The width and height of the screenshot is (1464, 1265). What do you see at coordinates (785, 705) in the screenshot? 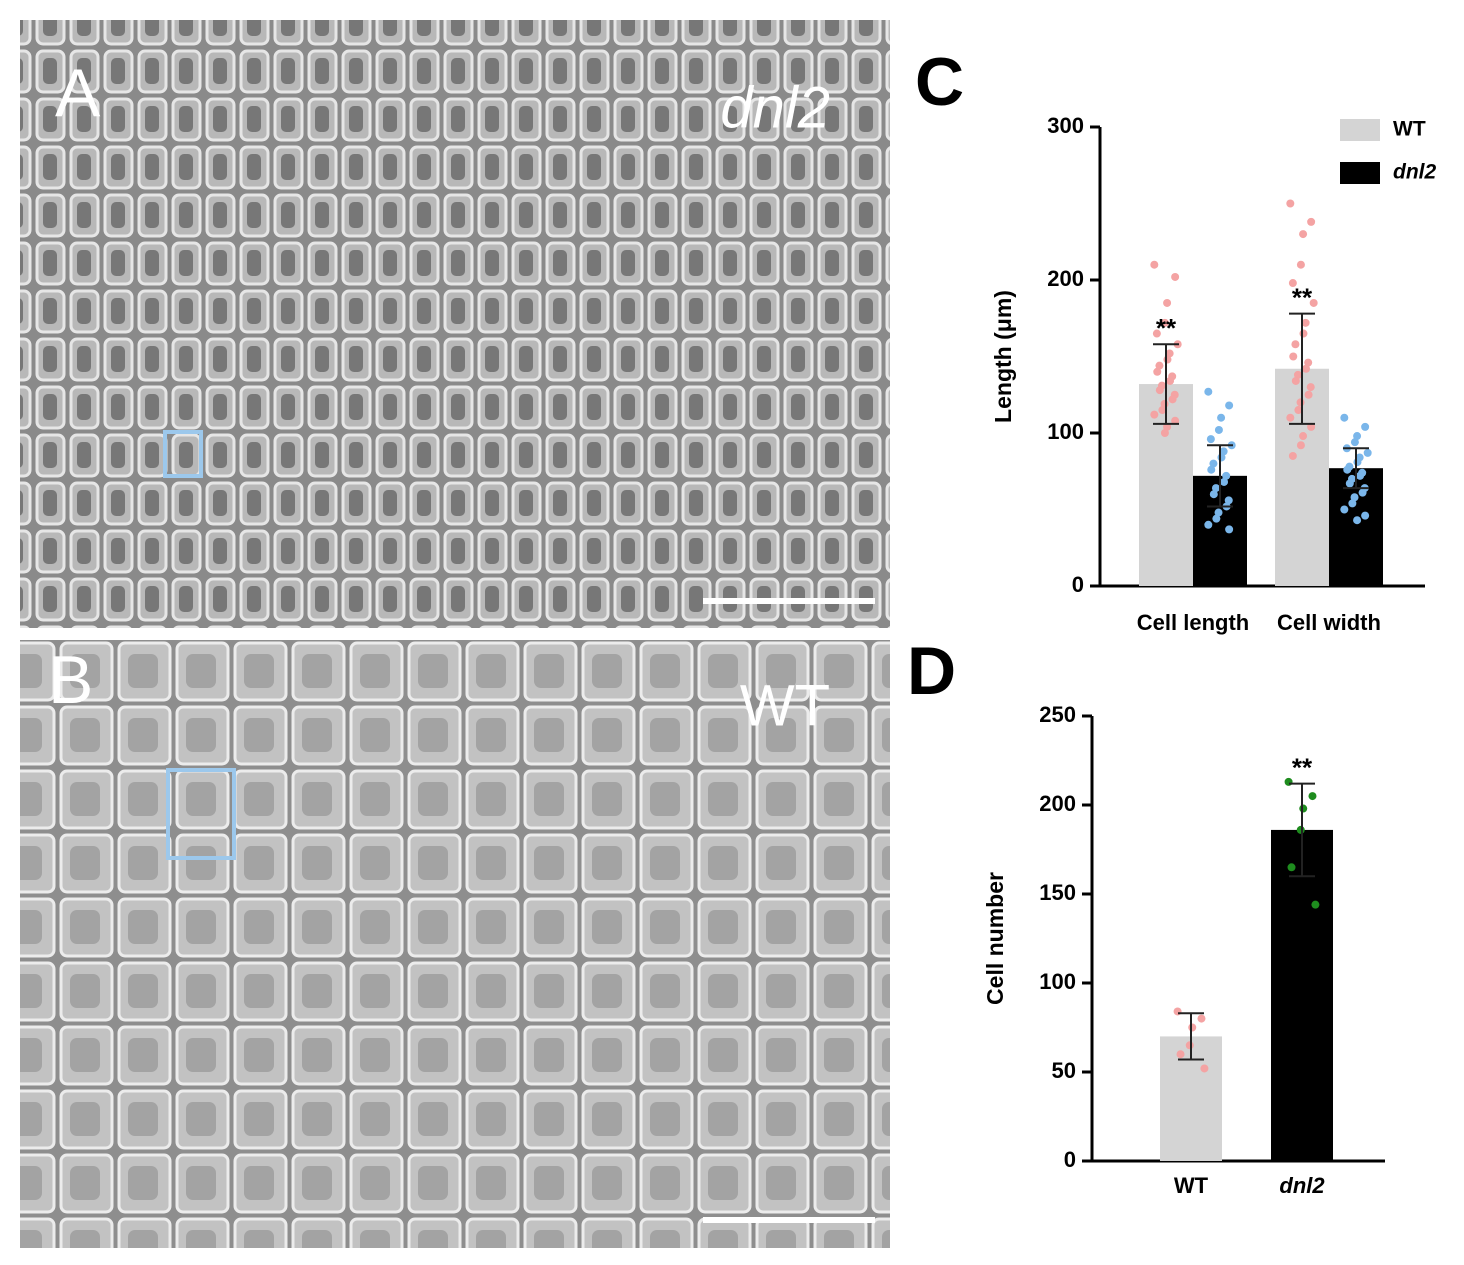
I see `image-label: WT` at bounding box center [785, 705].